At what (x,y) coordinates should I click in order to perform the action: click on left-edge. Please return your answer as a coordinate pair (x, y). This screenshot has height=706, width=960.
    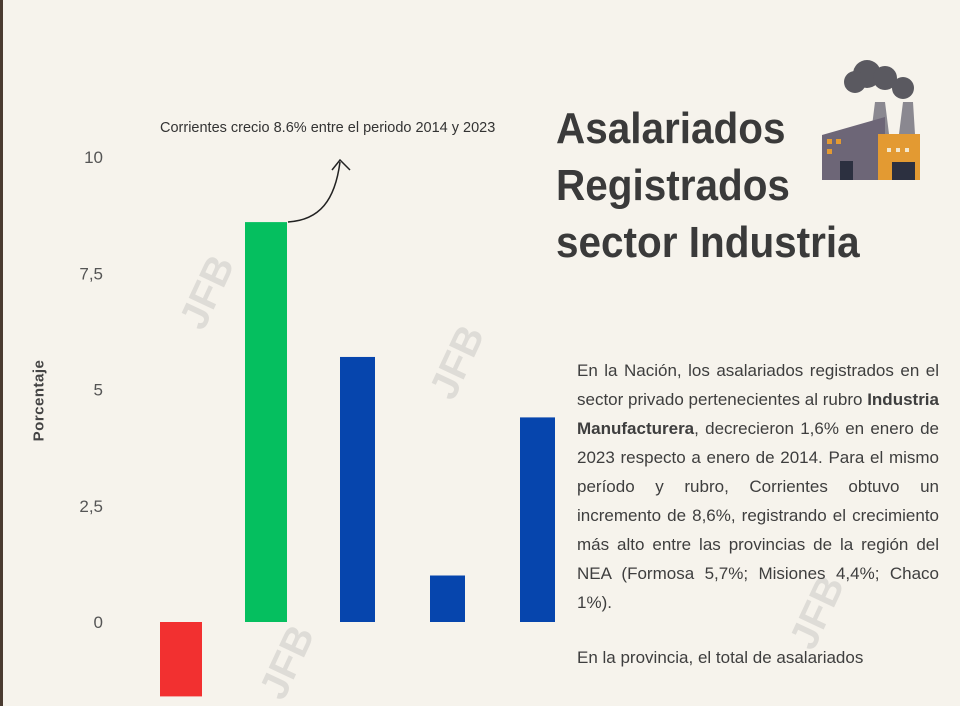
    Looking at the image, I should click on (1, 353).